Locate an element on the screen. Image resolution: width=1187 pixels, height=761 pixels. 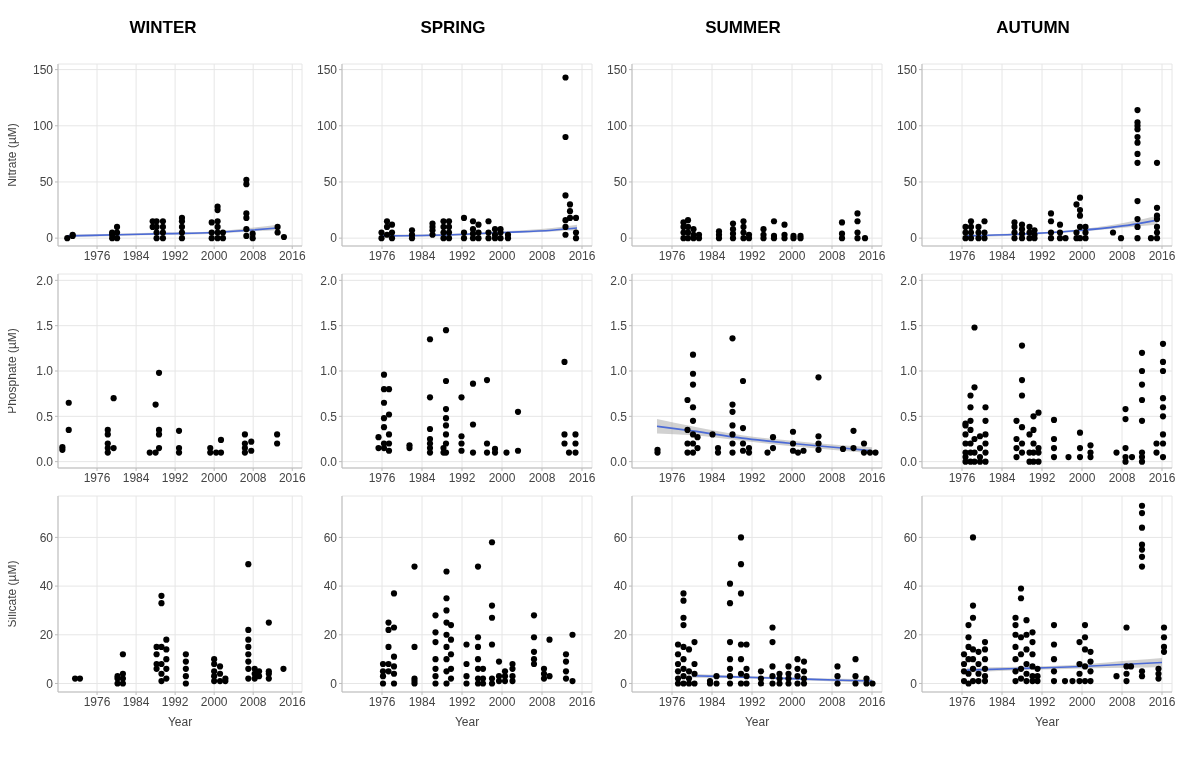
chart-title: SPRING is located at coordinates (453, 28).